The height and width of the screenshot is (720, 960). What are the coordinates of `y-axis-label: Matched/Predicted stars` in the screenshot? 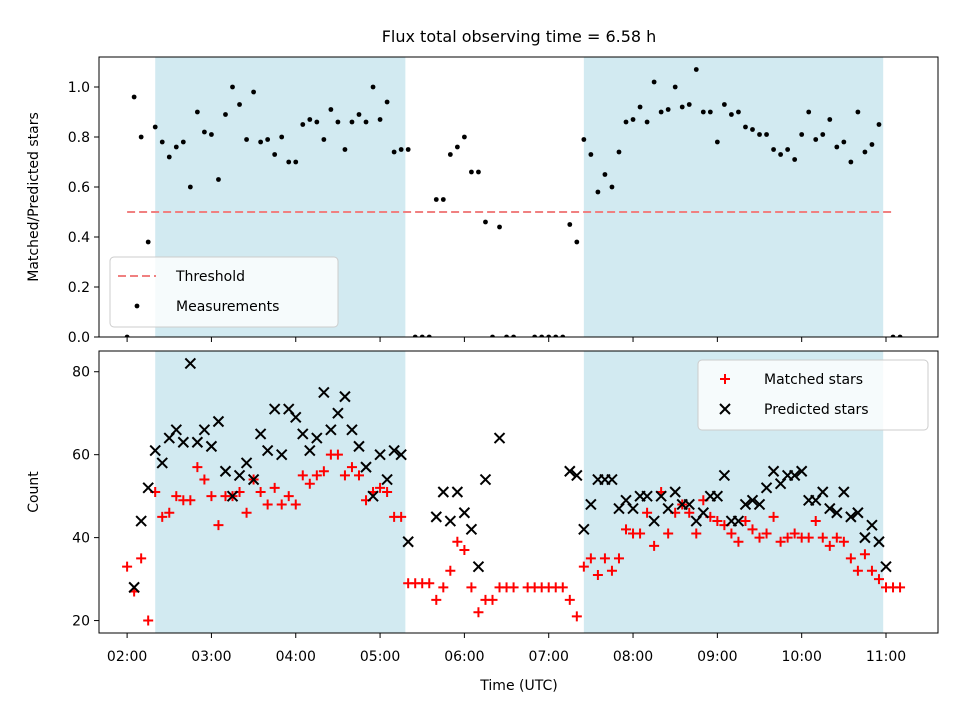 It's located at (34, 197).